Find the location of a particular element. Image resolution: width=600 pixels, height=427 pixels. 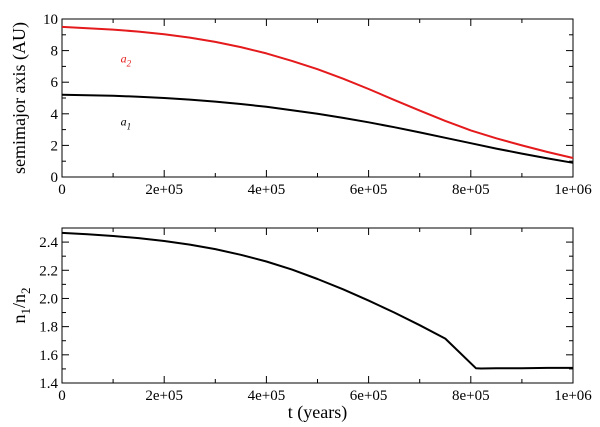

y-tick-label: 2.0 is located at coordinates (48, 299).